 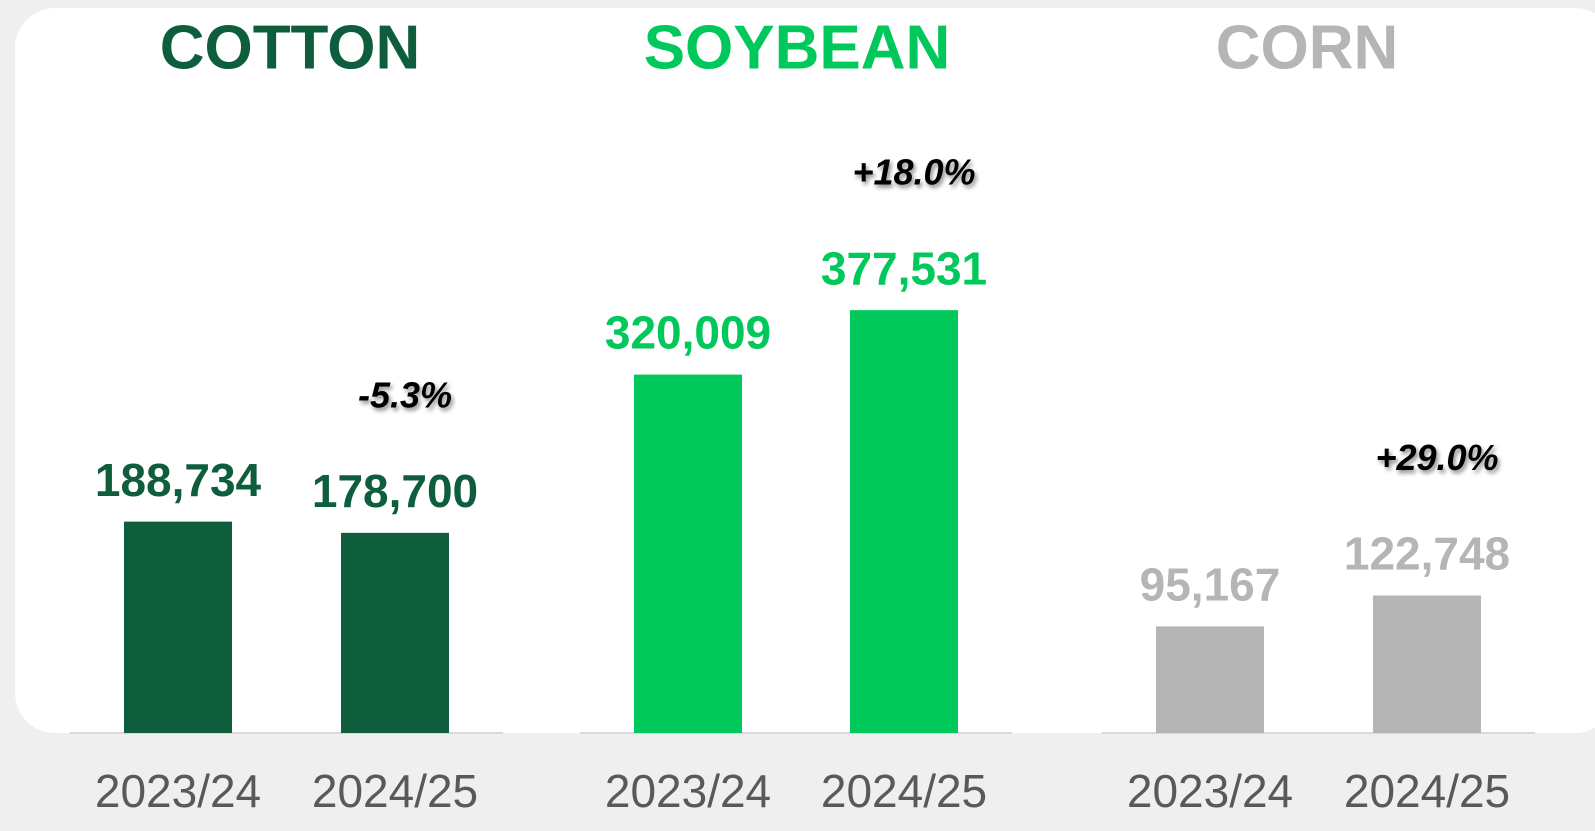 What do you see at coordinates (405, 394) in the screenshot?
I see `change-annotation: -5.3%` at bounding box center [405, 394].